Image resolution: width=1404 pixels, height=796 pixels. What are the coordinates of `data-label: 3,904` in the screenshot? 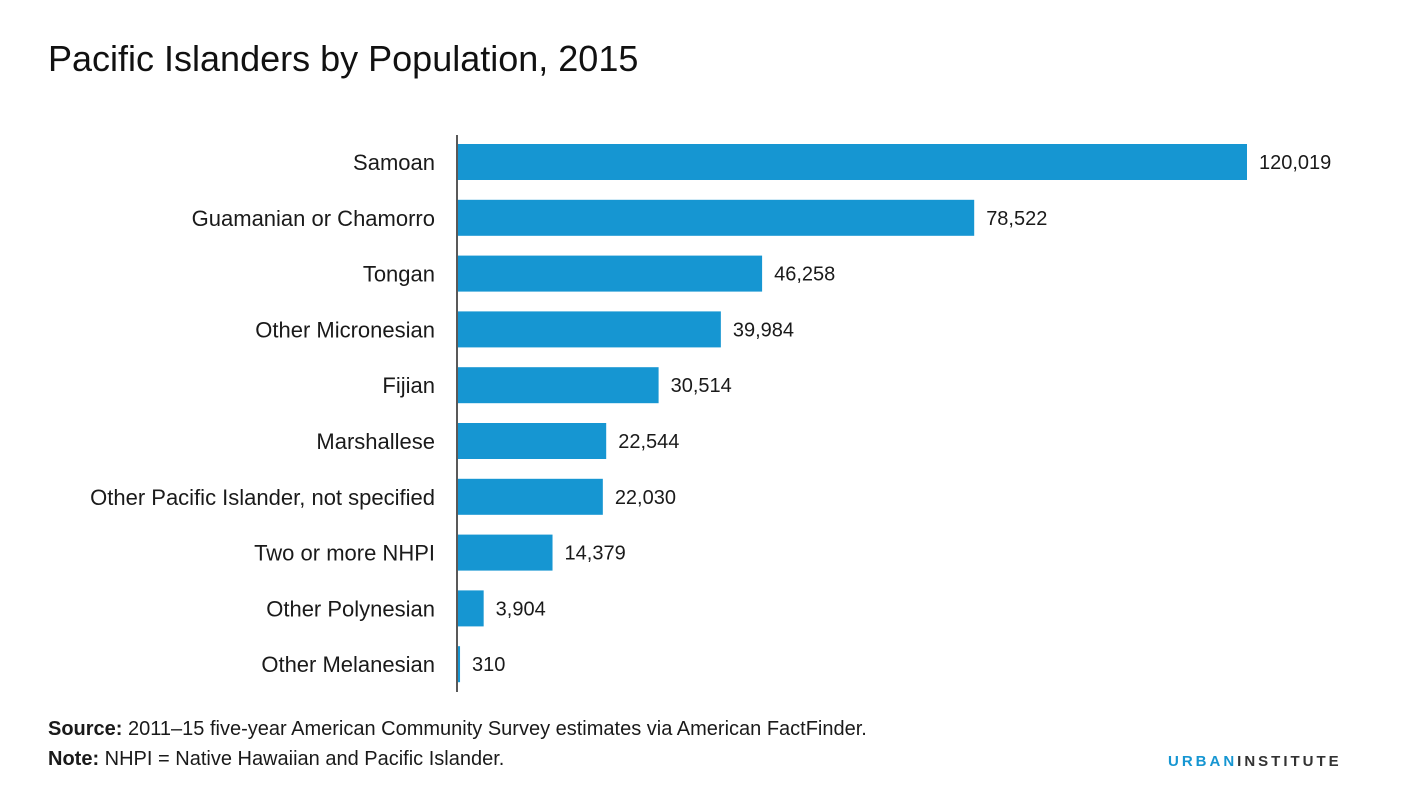 It's located at (521, 609).